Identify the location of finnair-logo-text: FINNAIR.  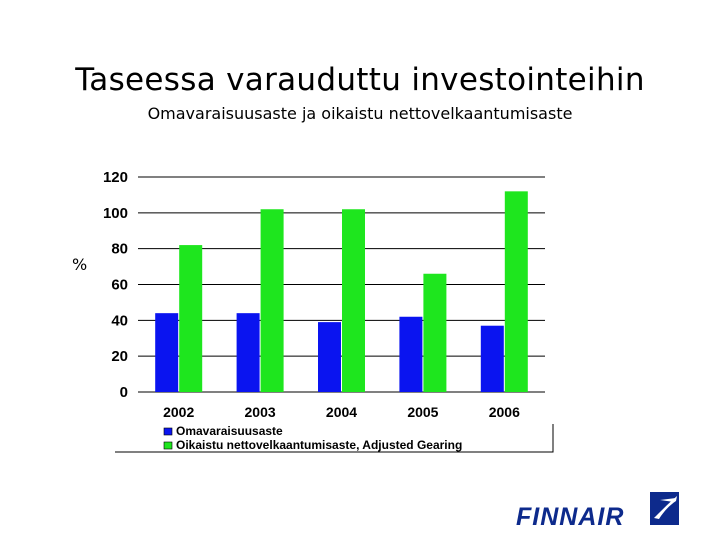
(570, 516).